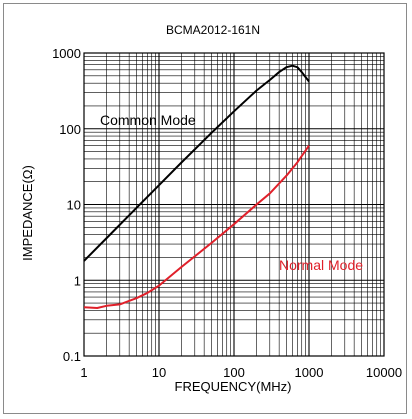 The height and width of the screenshot is (419, 412). What do you see at coordinates (70, 129) in the screenshot?
I see `y-tick-label: 100` at bounding box center [70, 129].